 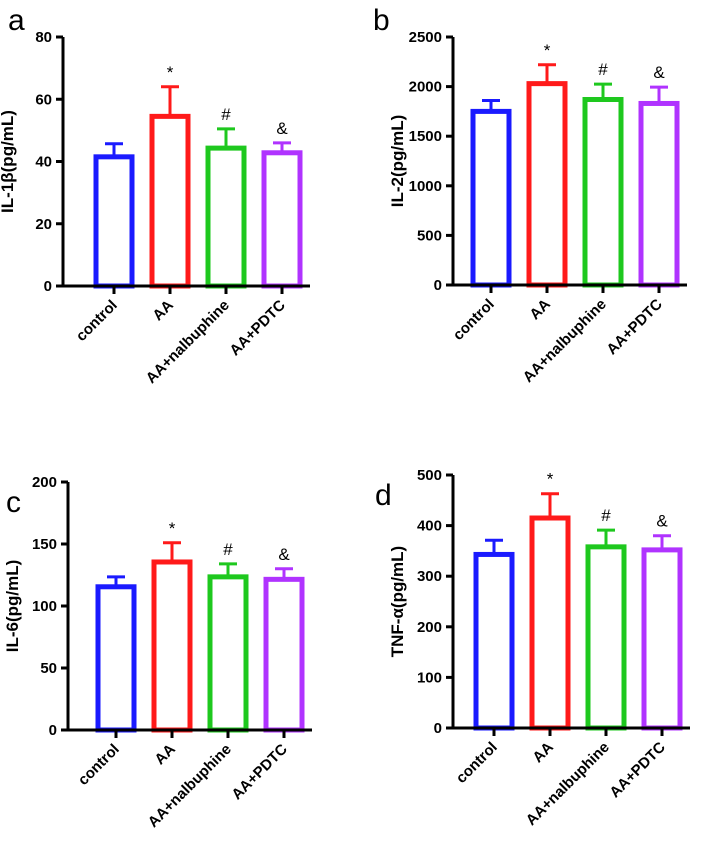 I want to click on panel-letter: a, so click(x=16, y=20).